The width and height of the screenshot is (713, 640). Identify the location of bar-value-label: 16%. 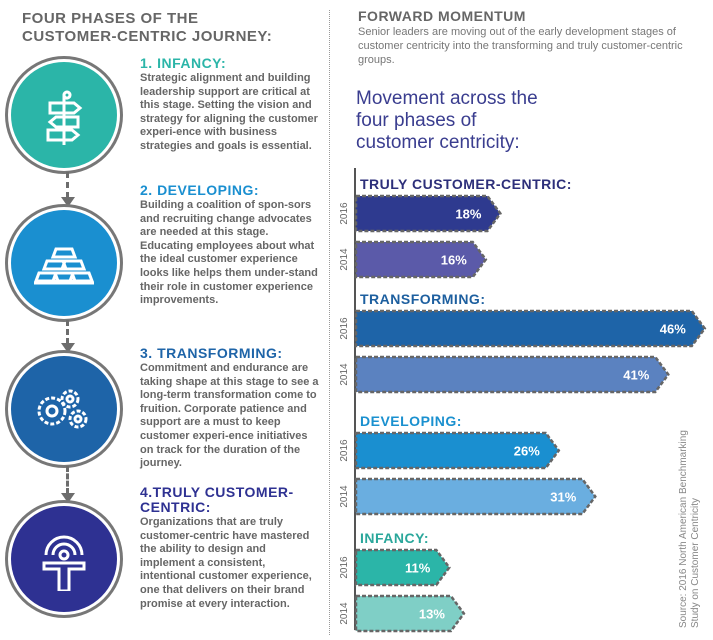
(454, 260).